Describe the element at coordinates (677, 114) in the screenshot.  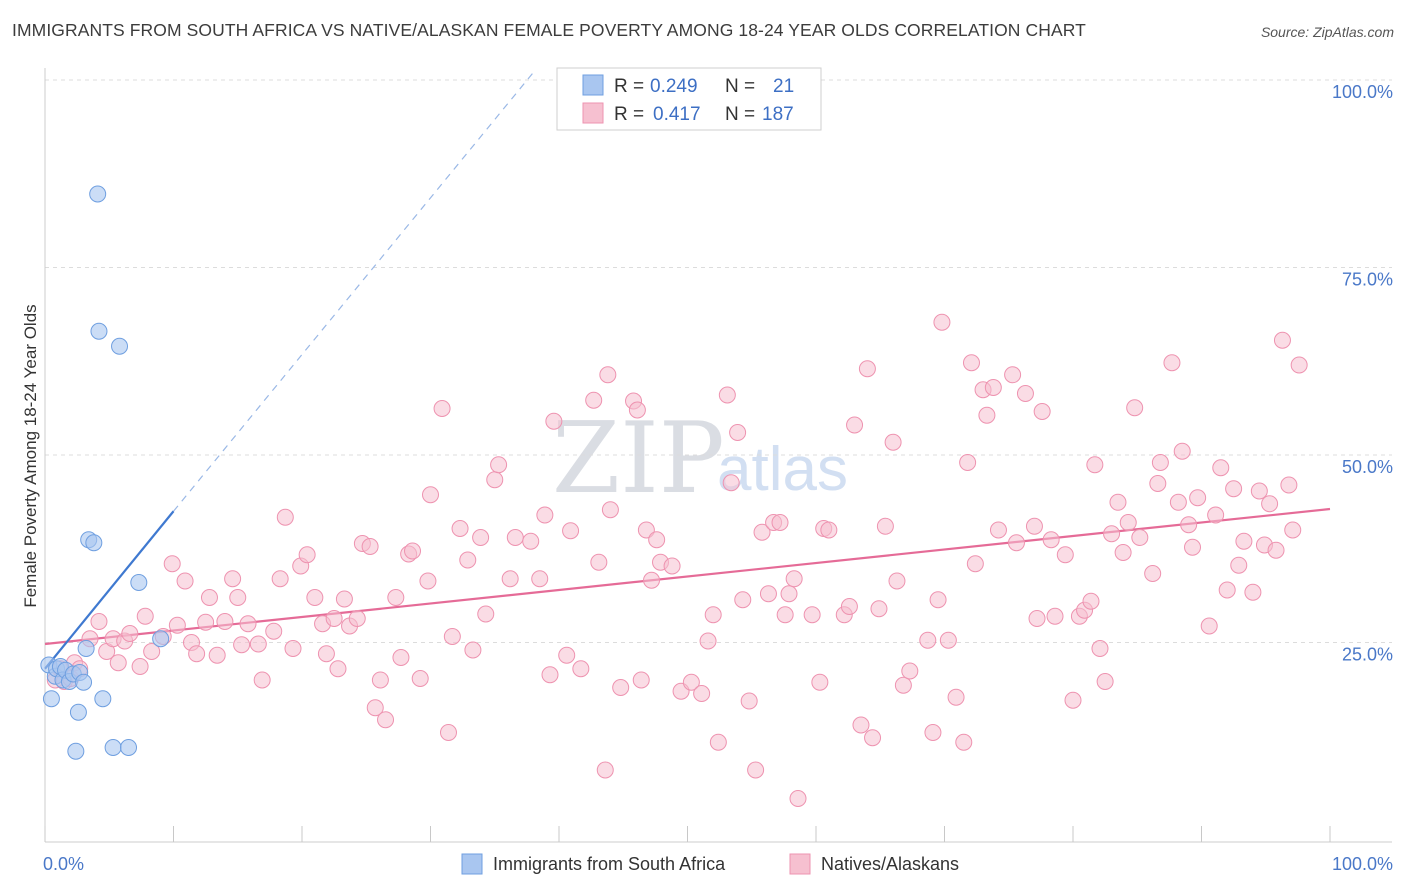
I see `legend-r-value-2: 0.417` at that location.